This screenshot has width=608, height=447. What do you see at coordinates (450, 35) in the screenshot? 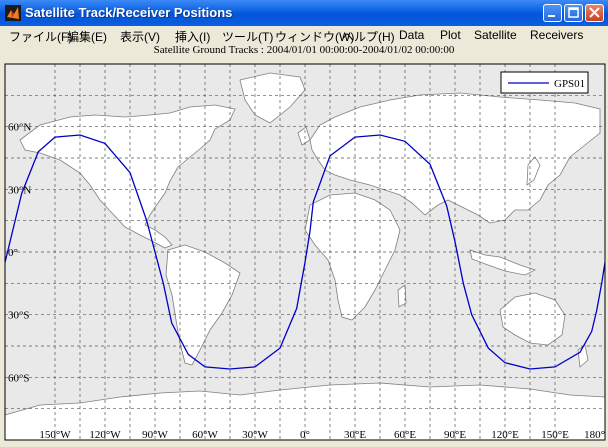
I see `menu-plot: Plot` at bounding box center [450, 35].